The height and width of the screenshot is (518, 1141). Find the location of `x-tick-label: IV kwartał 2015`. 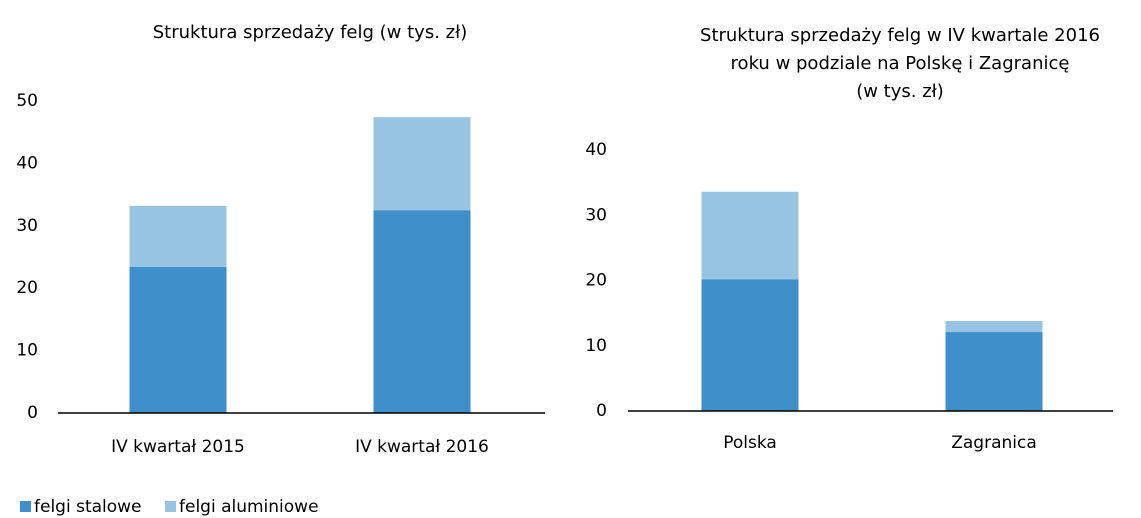

x-tick-label: IV kwartał 2015 is located at coordinates (178, 447).